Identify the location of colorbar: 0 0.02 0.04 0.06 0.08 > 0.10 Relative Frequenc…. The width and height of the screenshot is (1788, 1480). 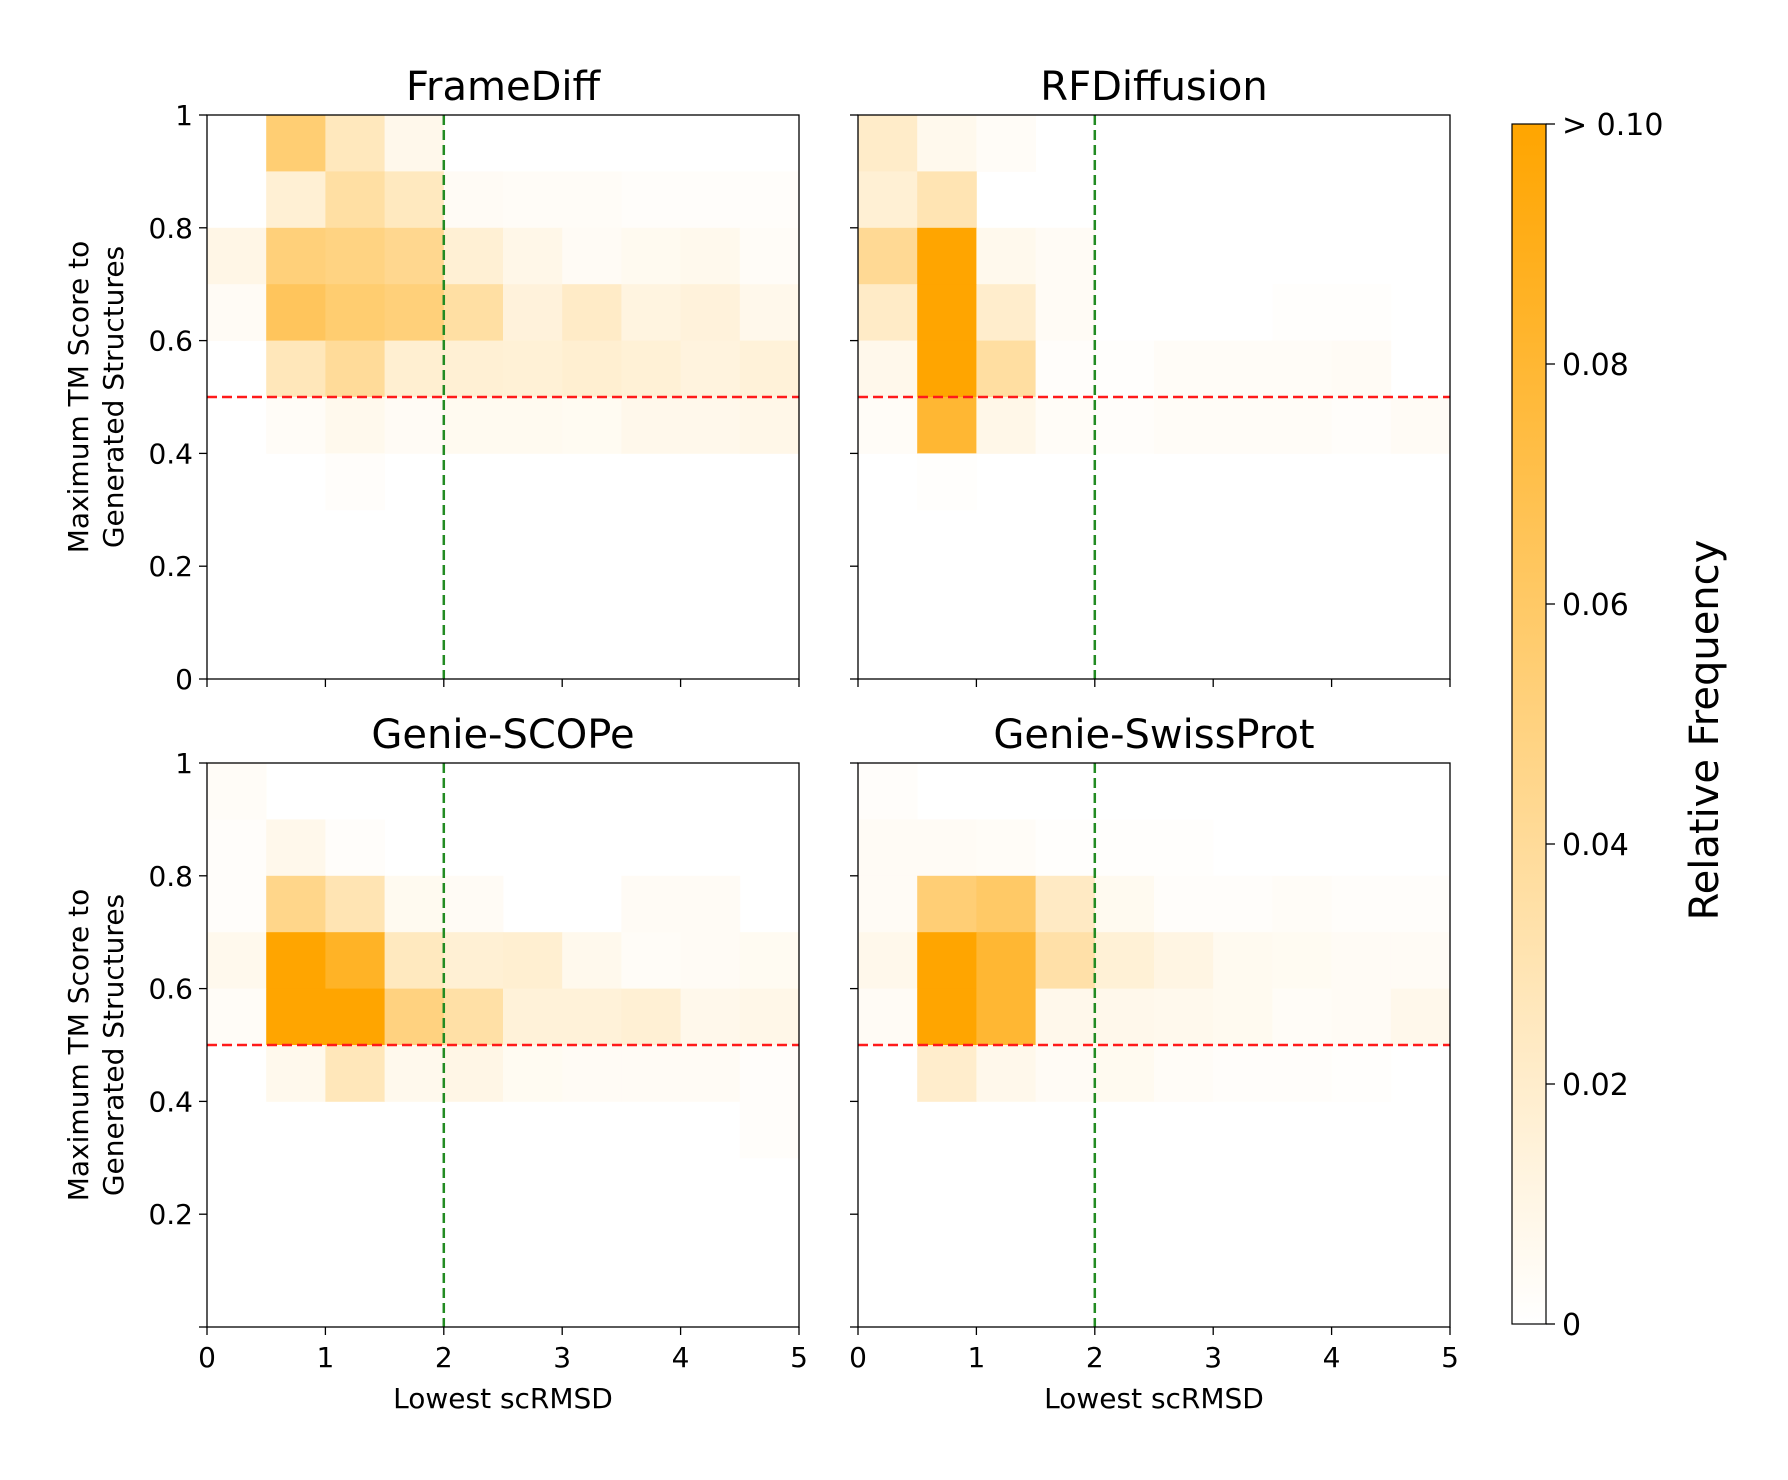
(1619, 725).